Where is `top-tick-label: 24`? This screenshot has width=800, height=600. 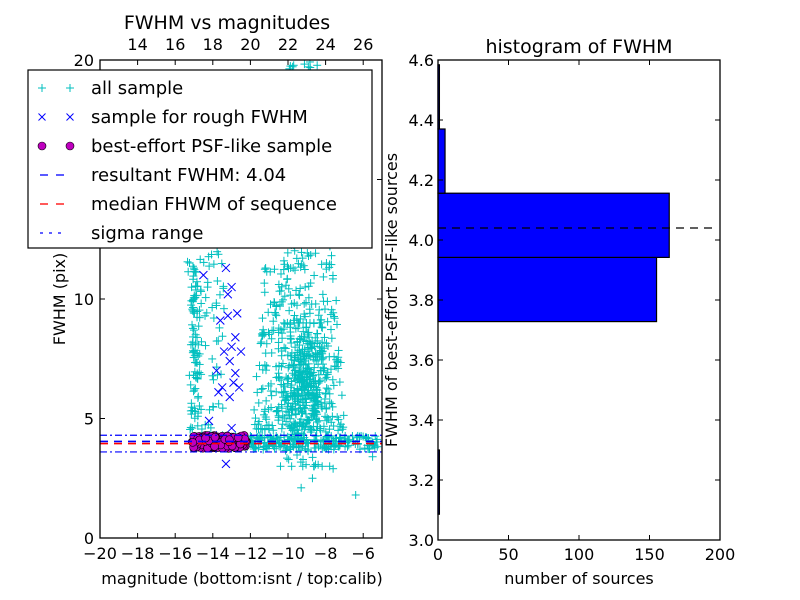 top-tick-label: 24 is located at coordinates (325, 44).